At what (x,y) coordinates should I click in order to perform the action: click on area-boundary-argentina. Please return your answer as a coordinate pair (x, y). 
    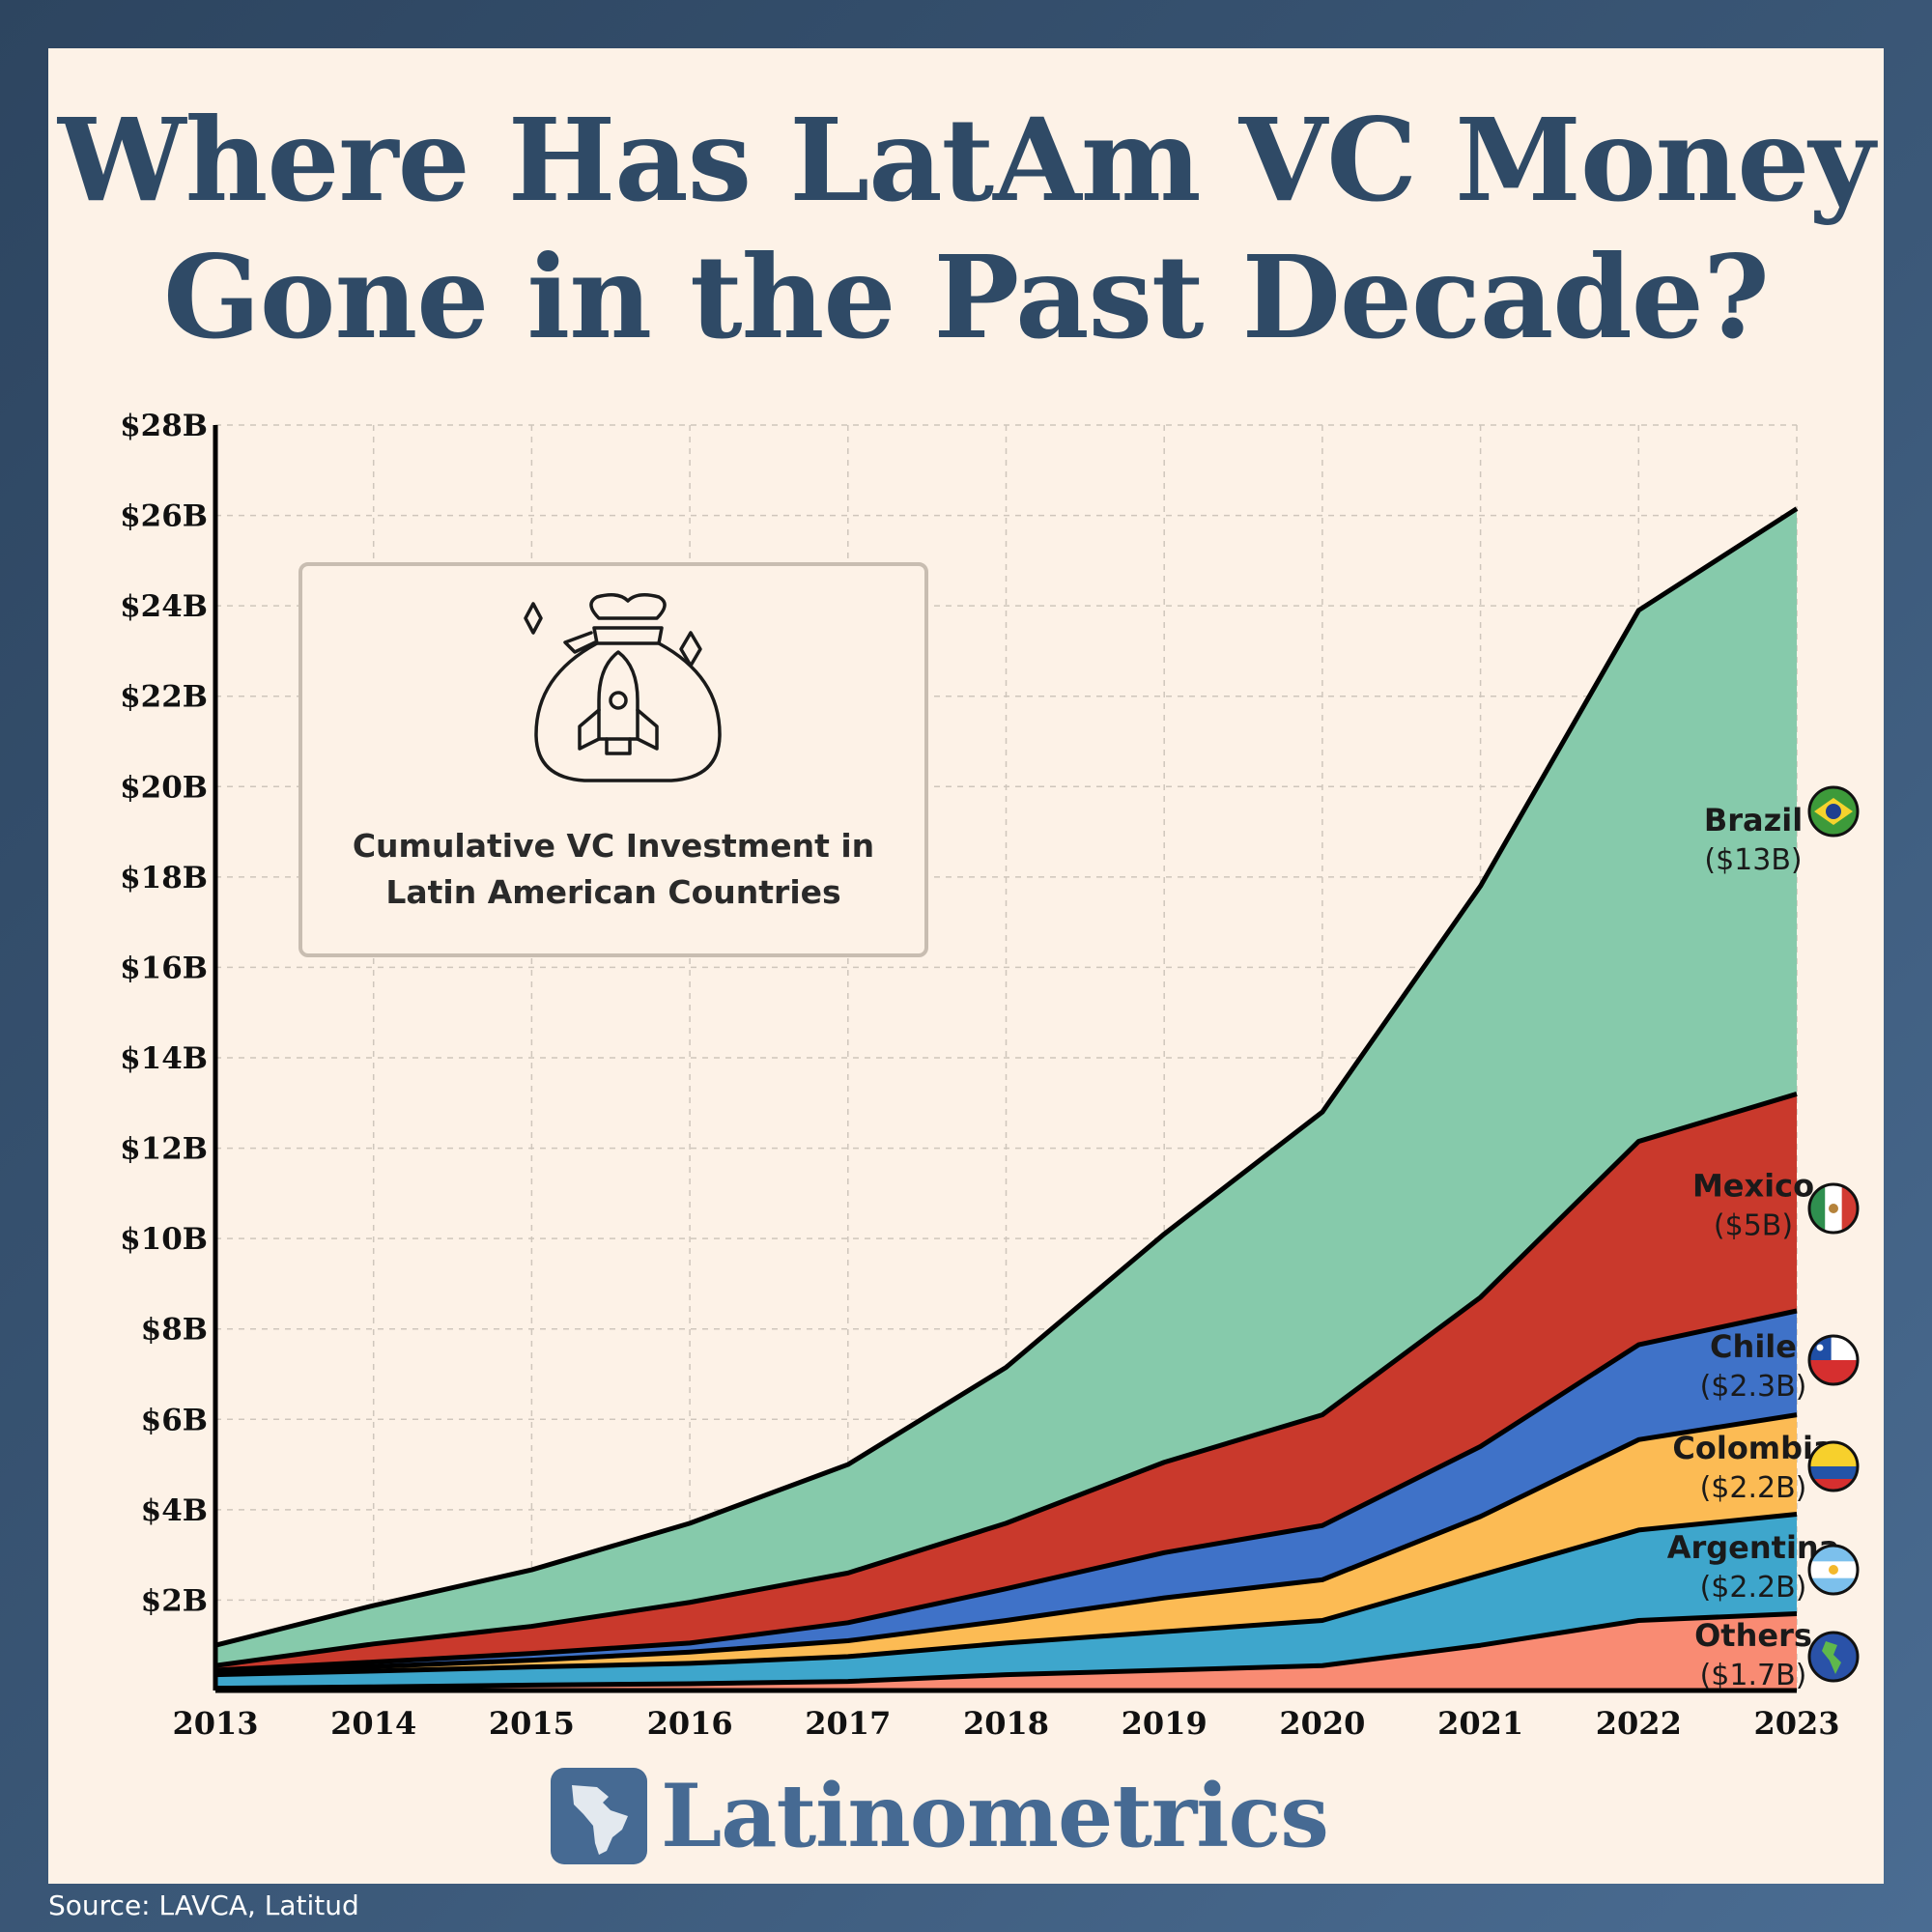
    Looking at the image, I should click on (1006, 1595).